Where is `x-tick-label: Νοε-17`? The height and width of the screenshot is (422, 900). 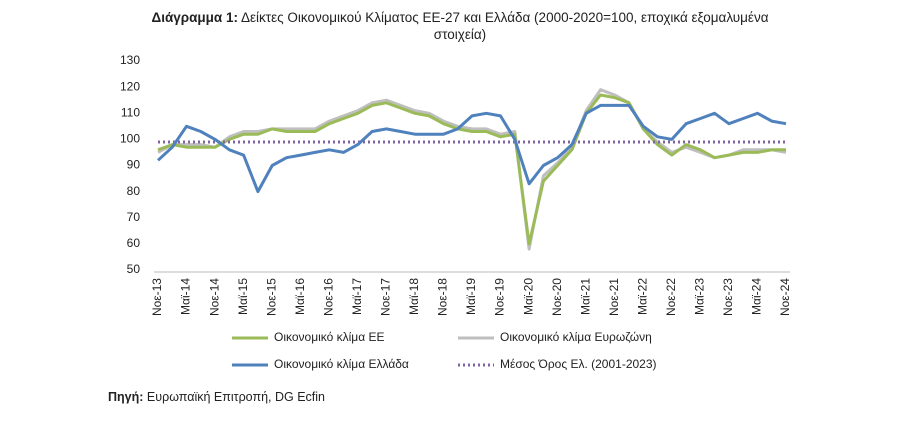 x-tick-label: Νοε-17 is located at coordinates (386, 297).